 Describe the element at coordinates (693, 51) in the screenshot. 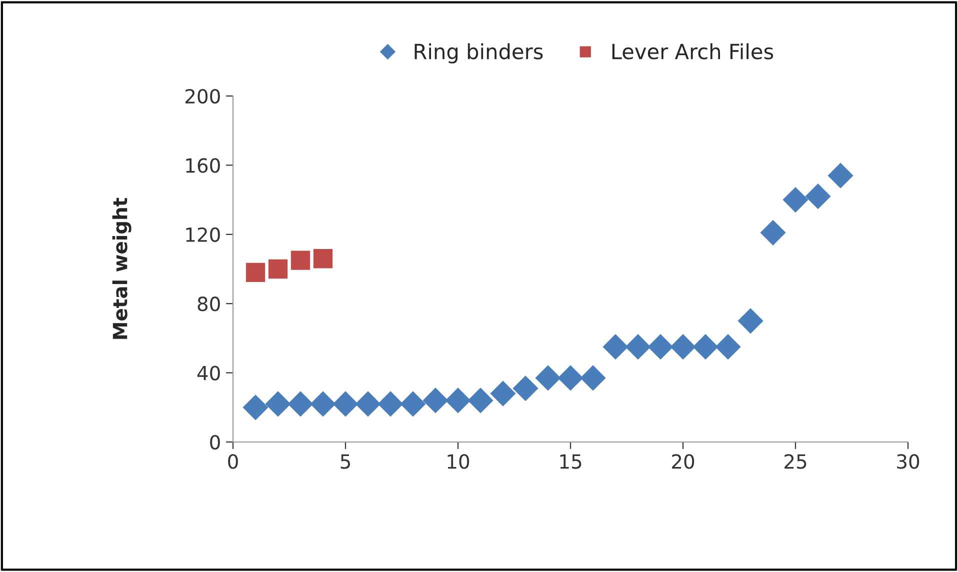

I see `legend-label: Lever Arch Files` at that location.